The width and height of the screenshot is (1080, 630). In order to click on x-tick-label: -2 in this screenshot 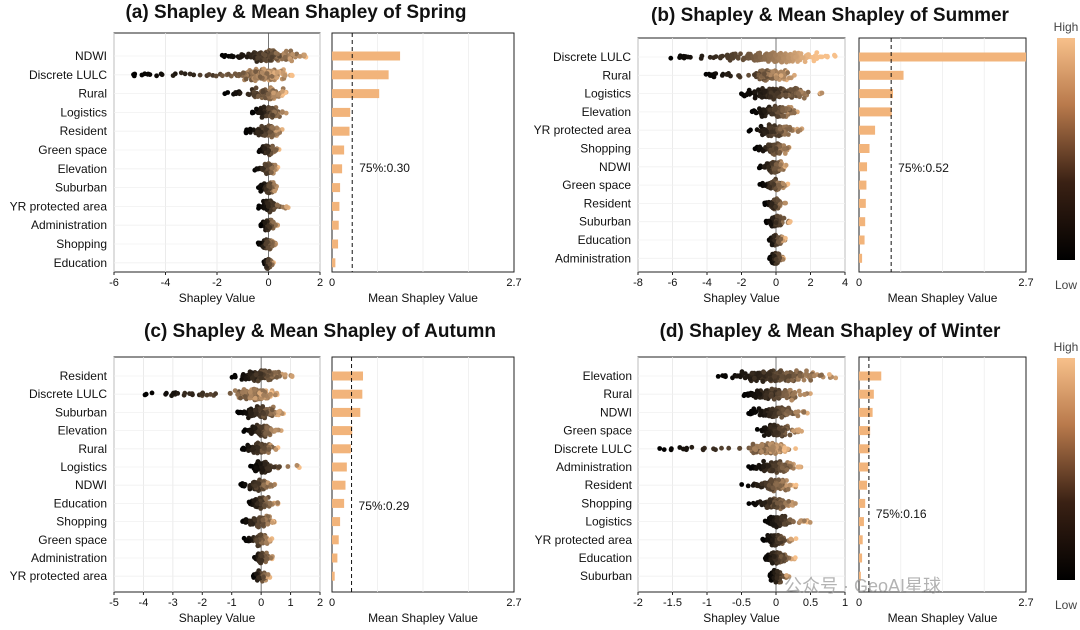, I will do `click(202, 603)`.